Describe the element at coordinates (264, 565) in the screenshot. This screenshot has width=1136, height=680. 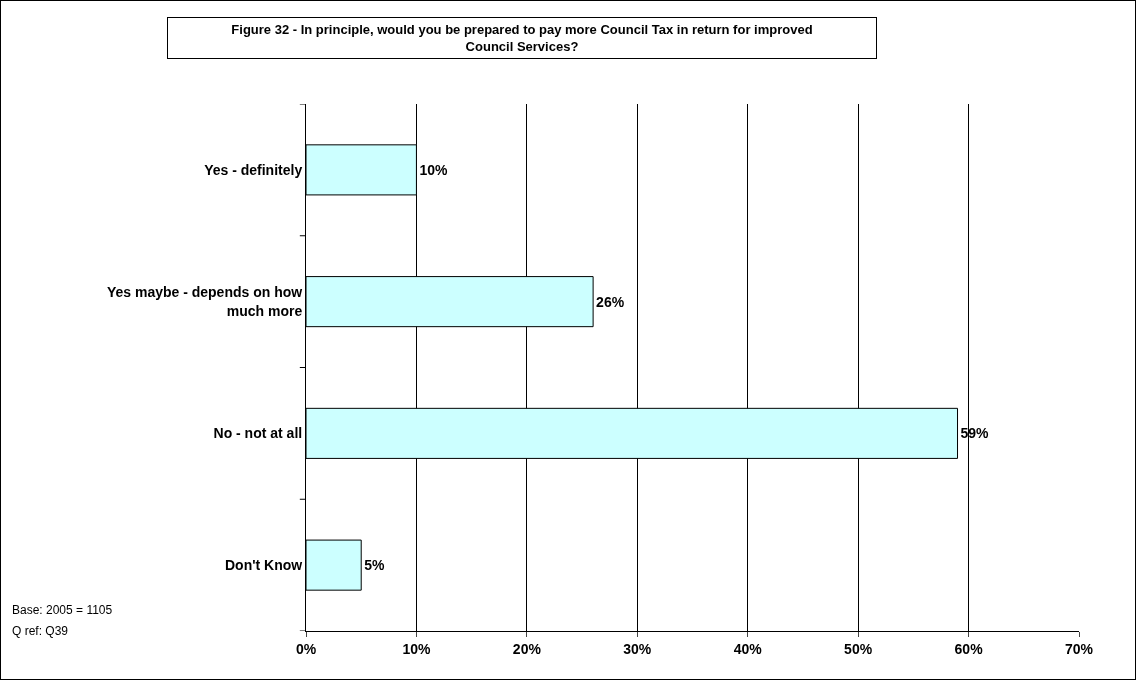
I see `y-tick-label: Don't Know` at that location.